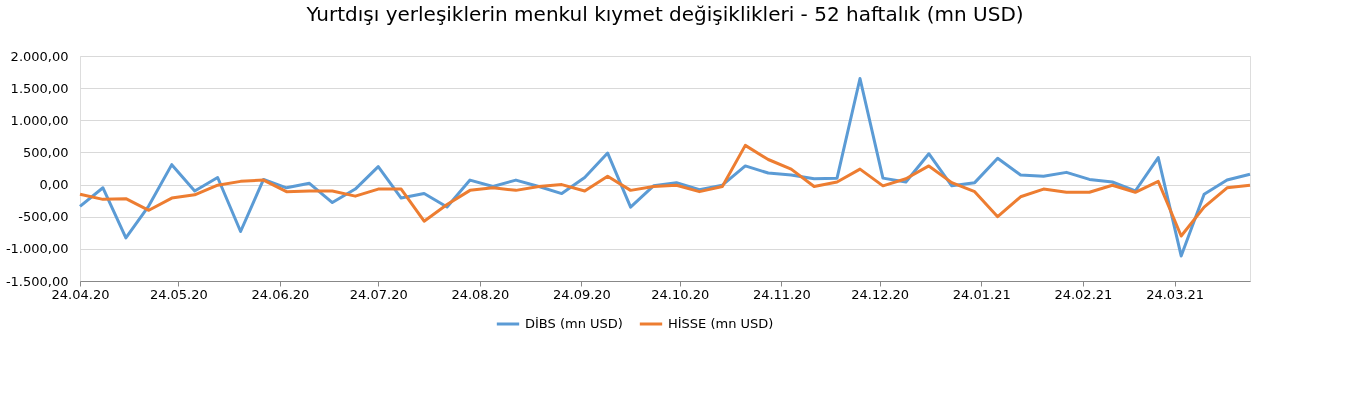 The width and height of the screenshot is (1362, 409). What do you see at coordinates (1083, 294) in the screenshot?
I see `x-tick-label: 24.02.21` at bounding box center [1083, 294].